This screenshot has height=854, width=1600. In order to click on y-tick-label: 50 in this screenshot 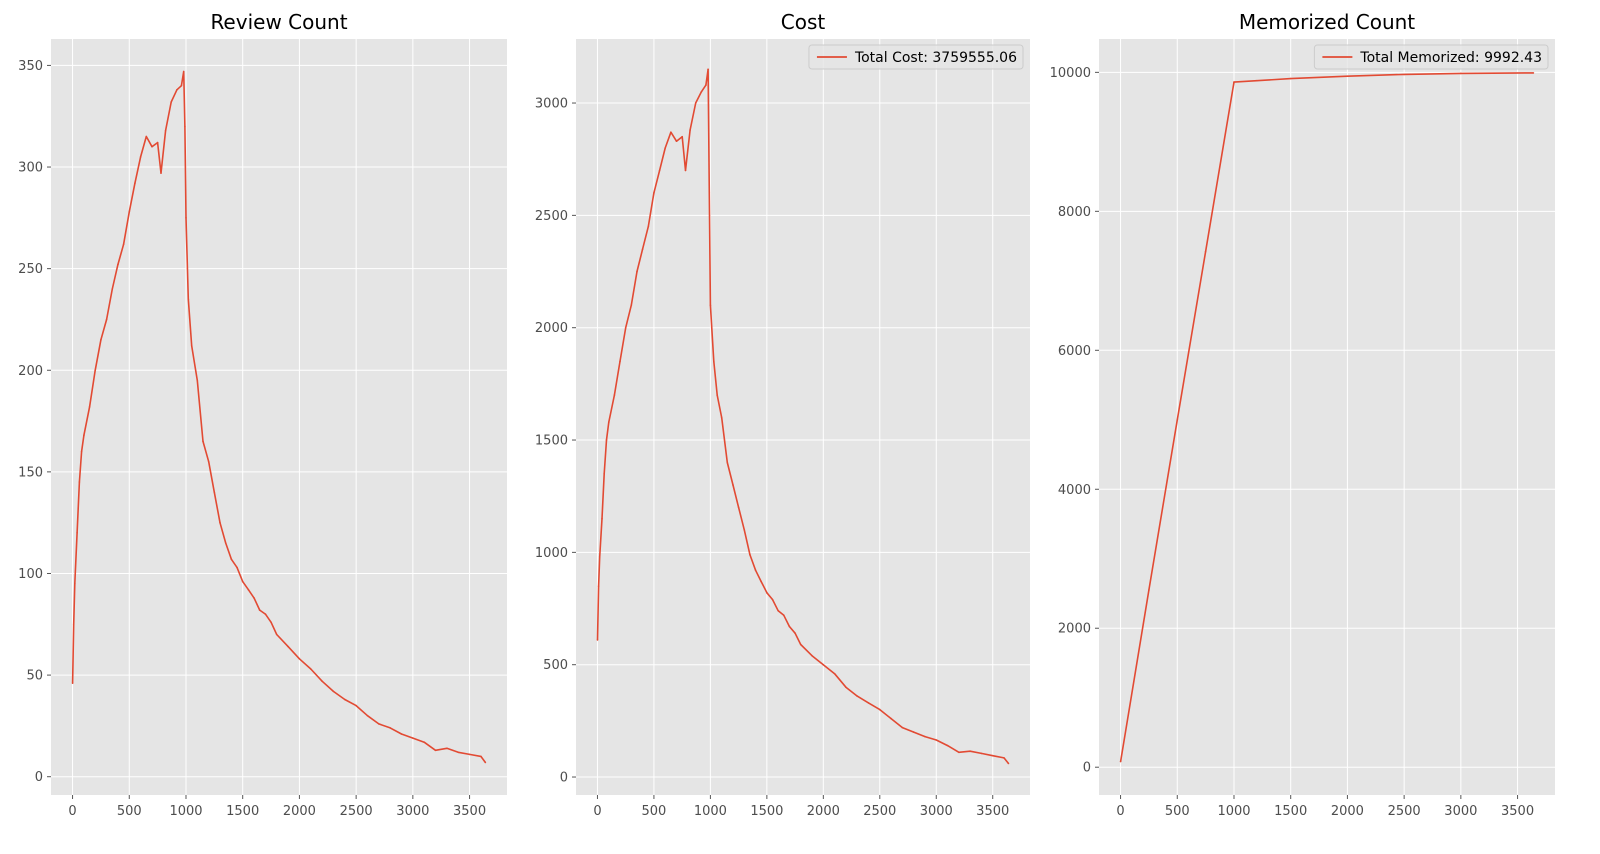, I will do `click(34, 676)`.